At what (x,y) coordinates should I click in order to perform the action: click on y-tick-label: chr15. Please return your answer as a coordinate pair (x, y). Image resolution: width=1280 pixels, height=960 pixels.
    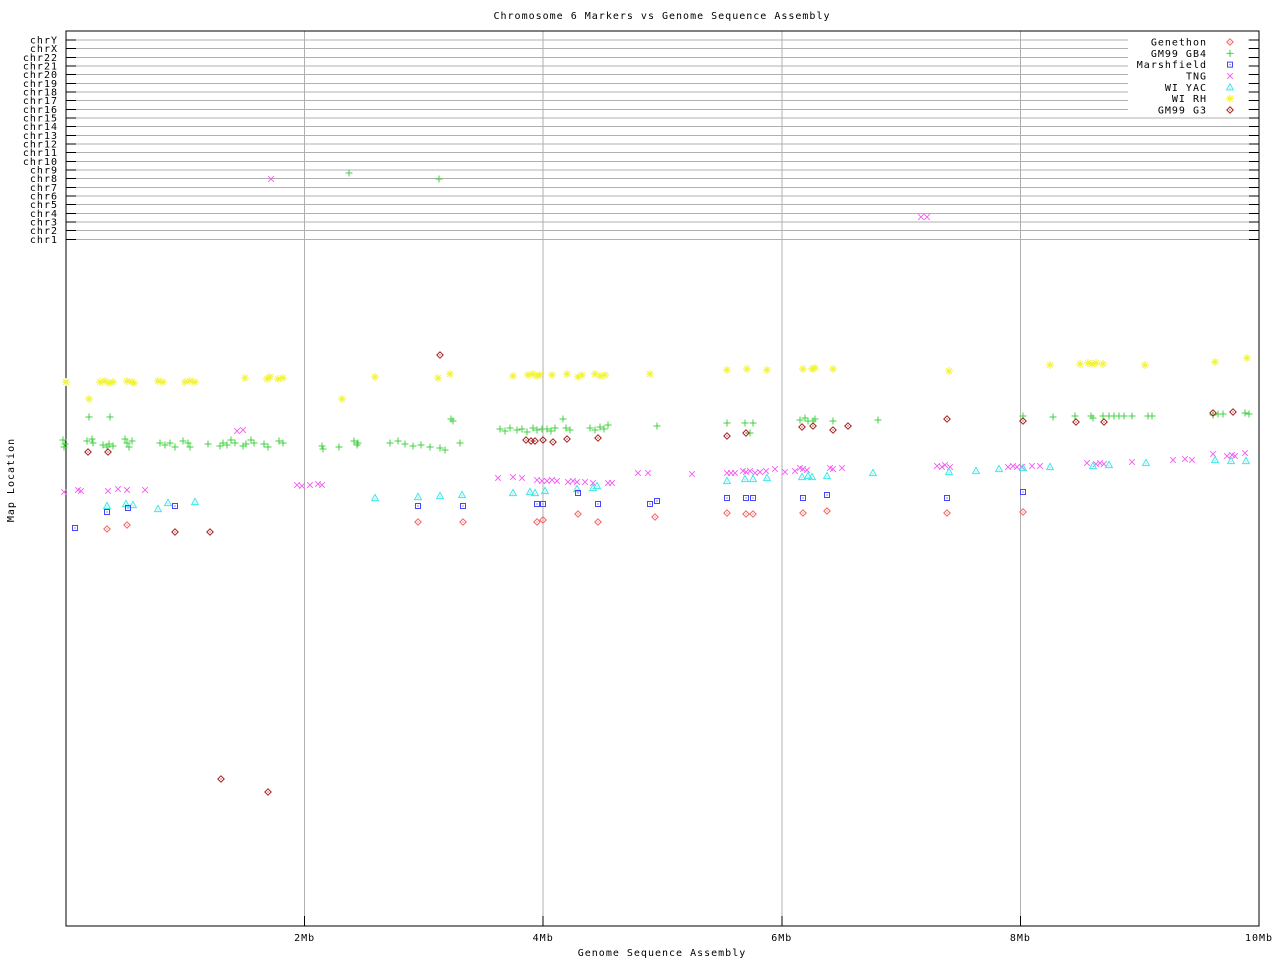
    Looking at the image, I should click on (40, 119).